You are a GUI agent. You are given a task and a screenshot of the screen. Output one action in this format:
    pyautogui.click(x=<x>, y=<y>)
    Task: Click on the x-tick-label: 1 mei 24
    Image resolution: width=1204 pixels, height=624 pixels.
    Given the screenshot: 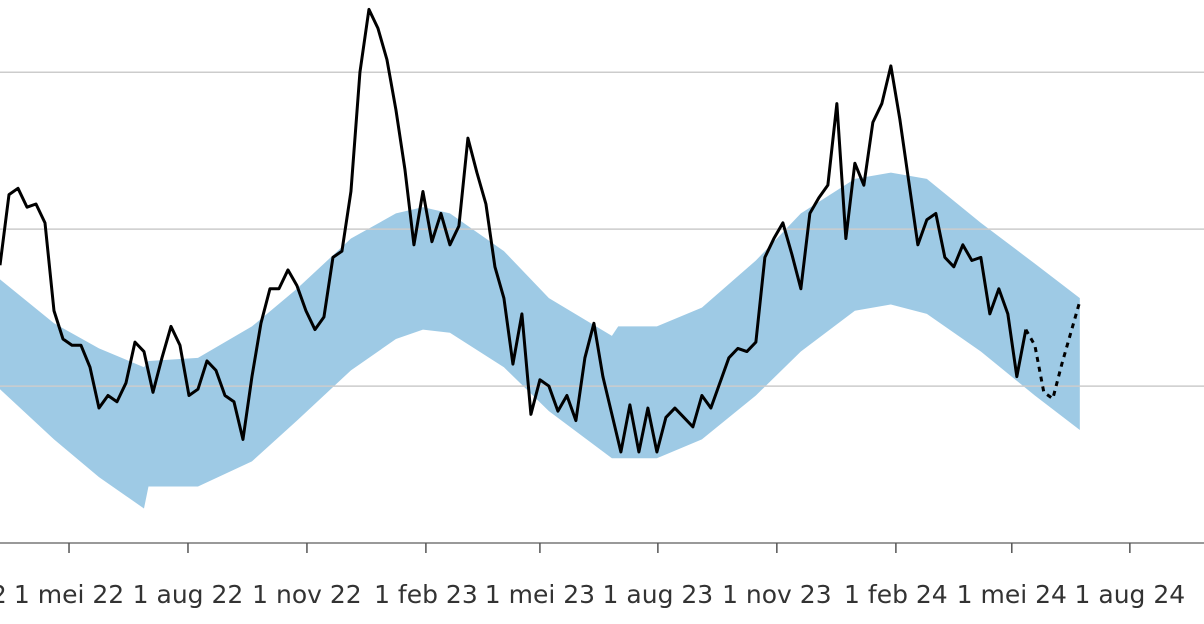 What is the action you would take?
    pyautogui.click(x=1012, y=594)
    